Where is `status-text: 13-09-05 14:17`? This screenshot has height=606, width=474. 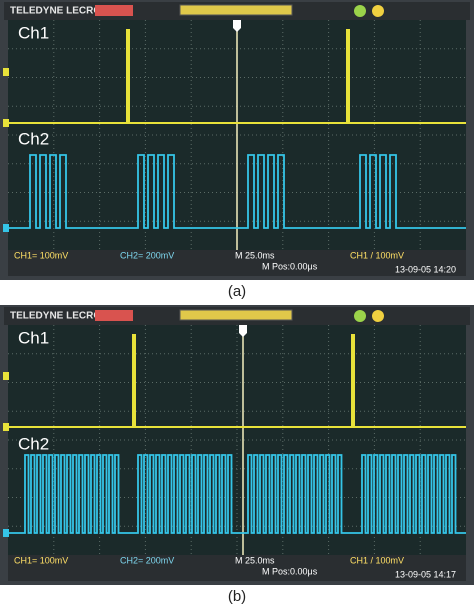 status-text: 13-09-05 14:17 is located at coordinates (425, 574).